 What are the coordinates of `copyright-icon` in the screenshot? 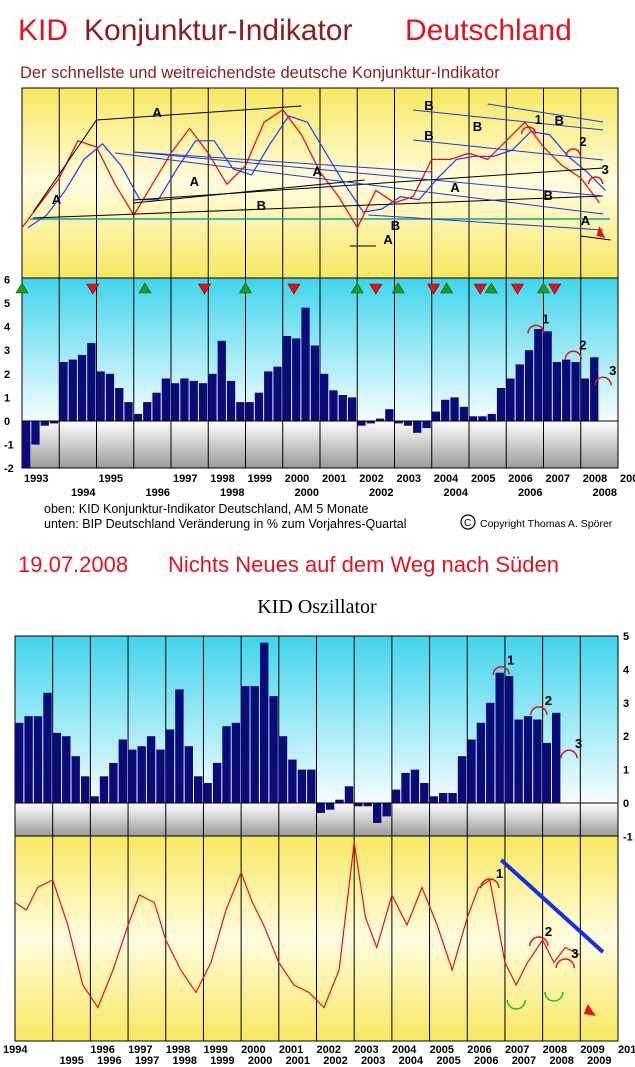 It's located at (468, 522).